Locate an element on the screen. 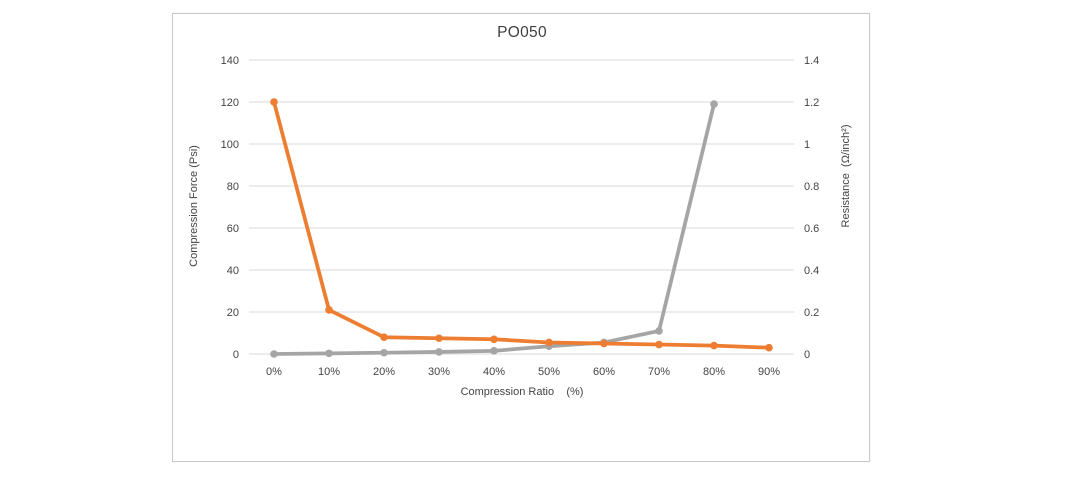 The image size is (1092, 479). x-axis-tick: 60% is located at coordinates (604, 372).